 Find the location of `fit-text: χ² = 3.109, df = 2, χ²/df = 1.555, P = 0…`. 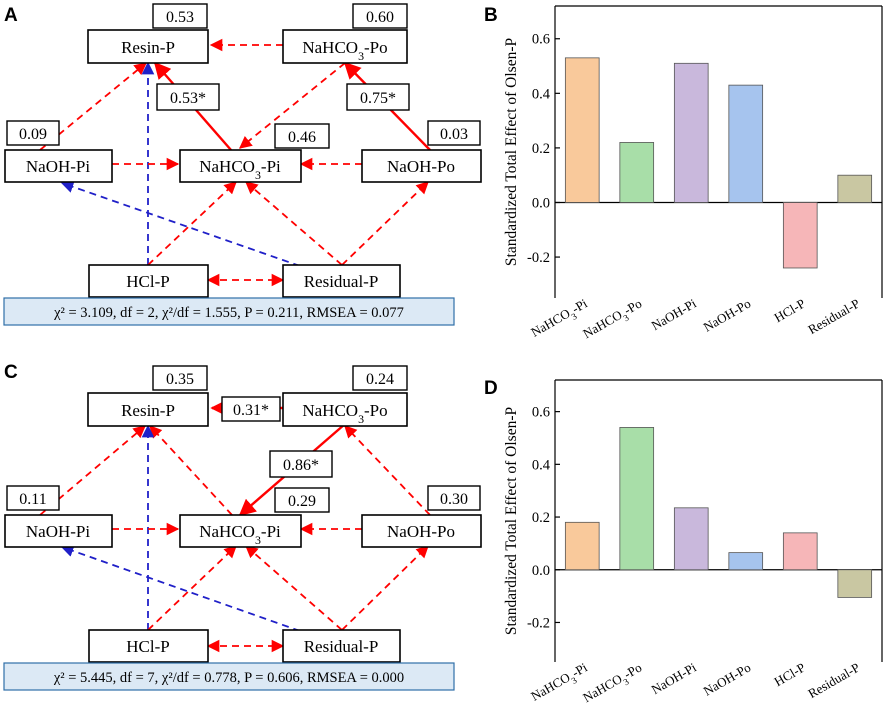

fit-text: χ² = 3.109, df = 2, χ²/df = 1.555, P = 0… is located at coordinates (228, 313).